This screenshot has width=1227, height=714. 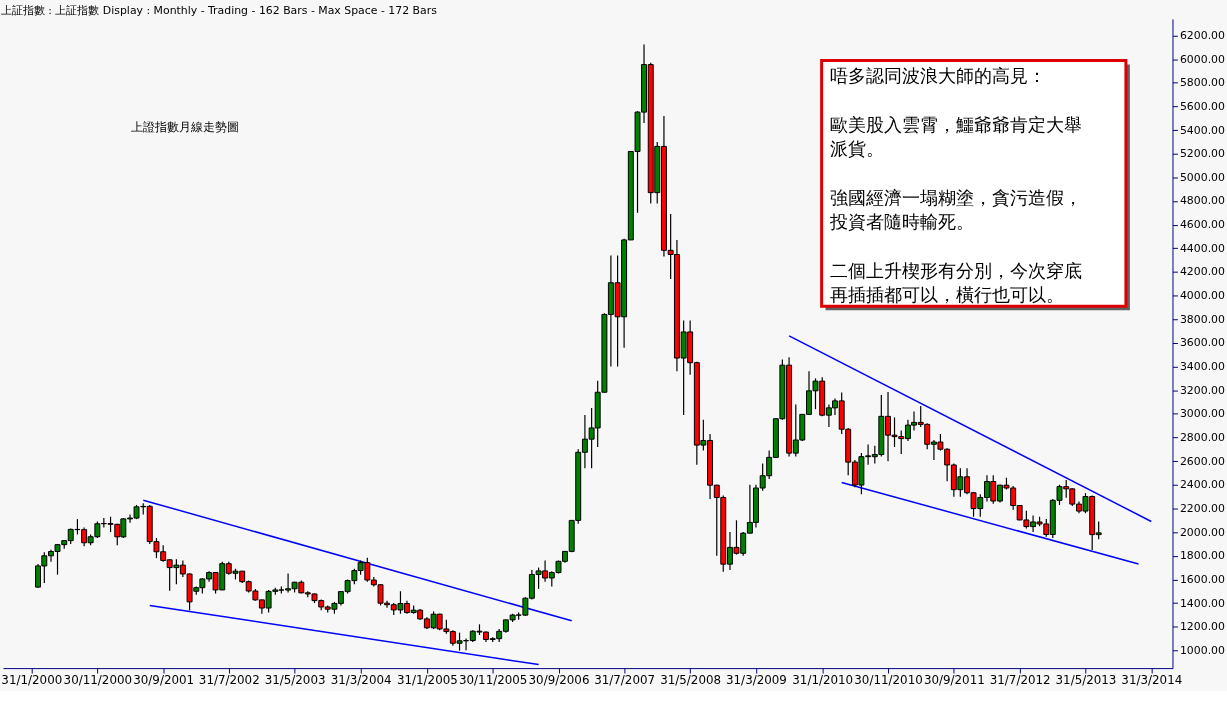 What do you see at coordinates (559, 680) in the screenshot?
I see `x-tick-label: 30/9/2006` at bounding box center [559, 680].